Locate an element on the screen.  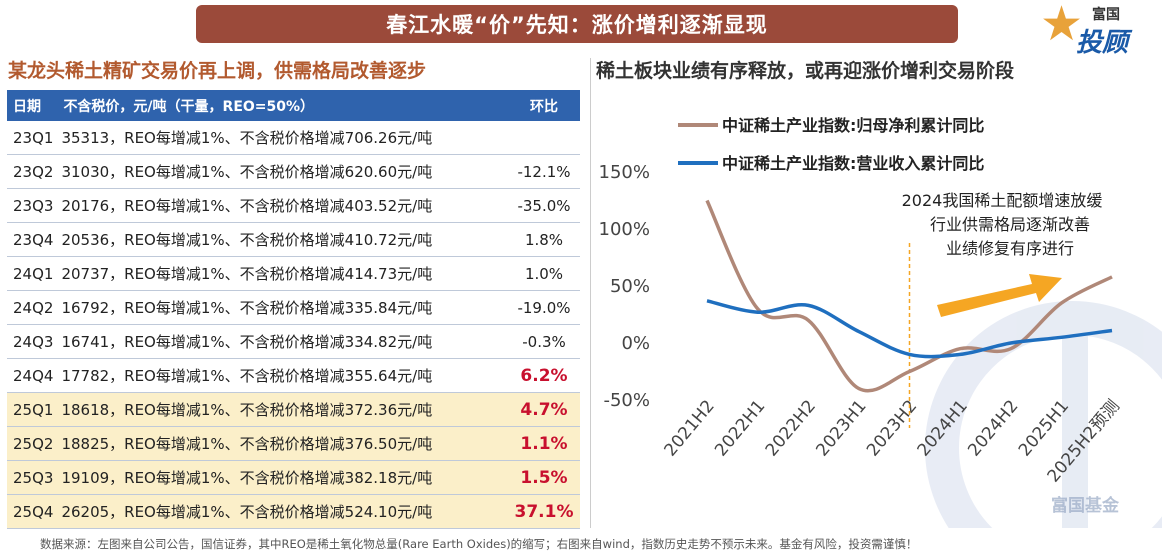
header-change: 环比 is located at coordinates (544, 105).